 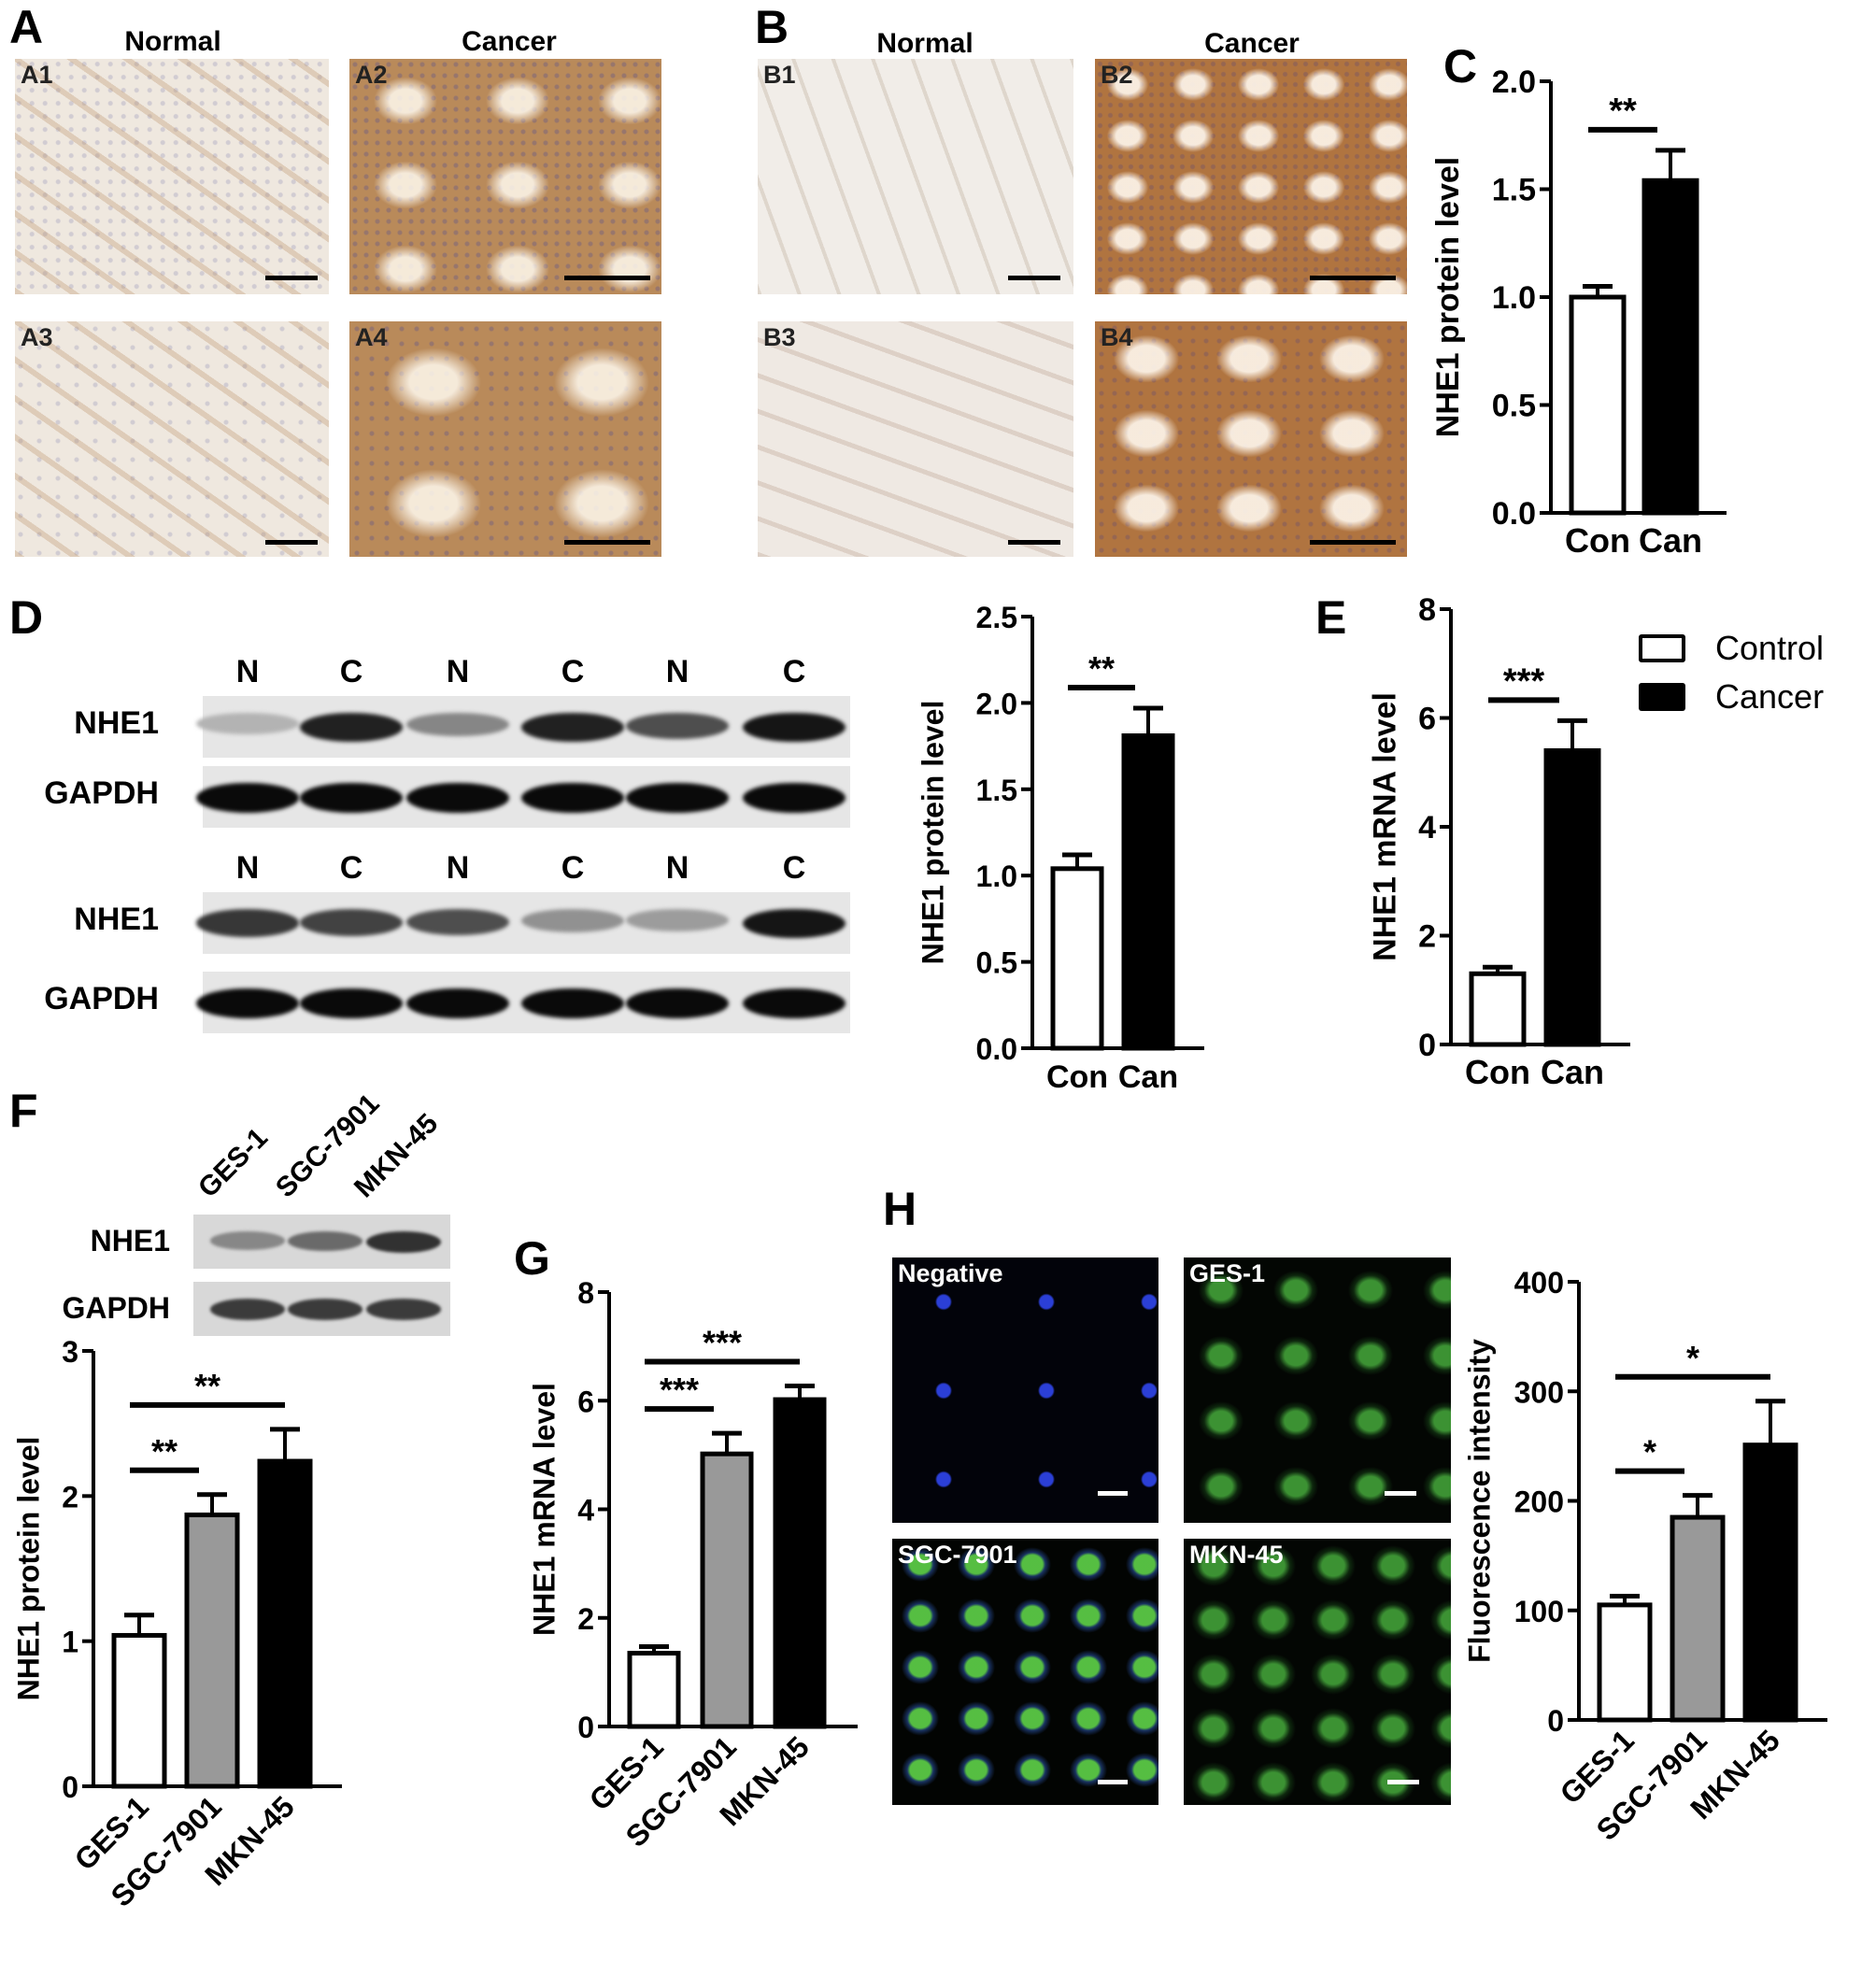 What do you see at coordinates (70, 1352) in the screenshot?
I see `y-tick-label: 3` at bounding box center [70, 1352].